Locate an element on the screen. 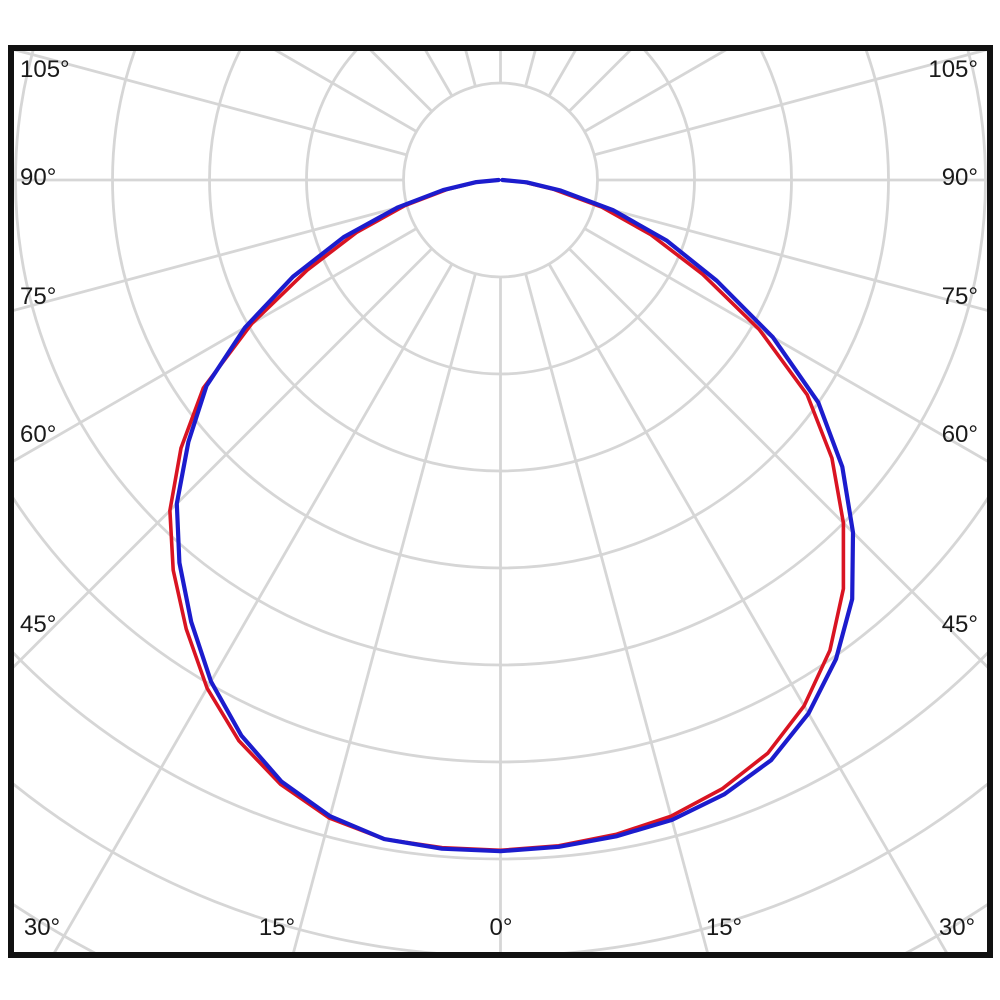 The image size is (1000, 1000). angle-label-left-45: 45° is located at coordinates (38, 624).